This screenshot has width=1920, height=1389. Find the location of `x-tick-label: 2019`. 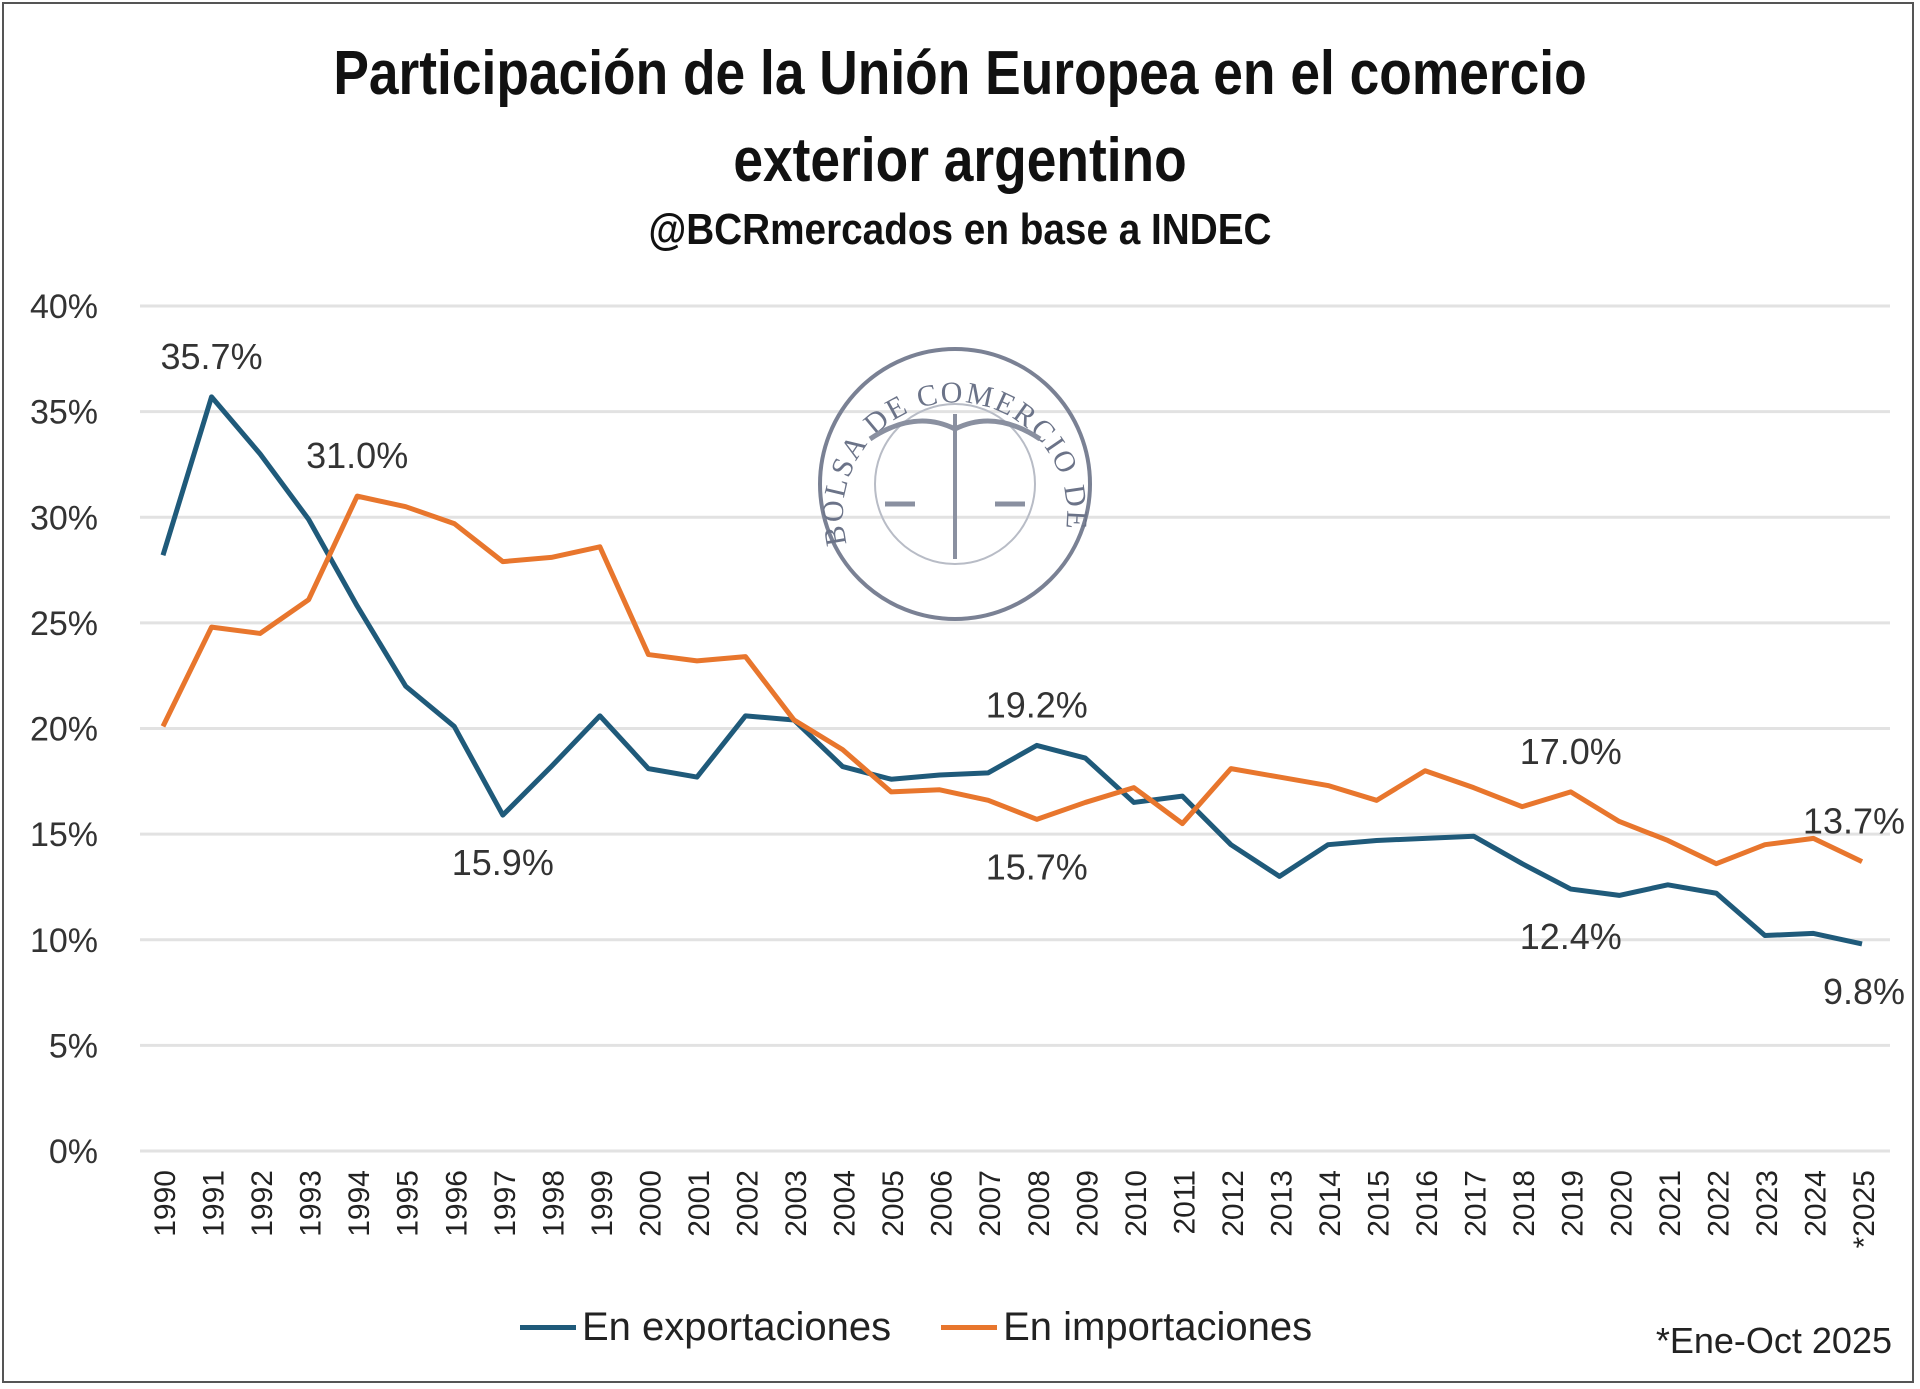

x-tick-label: 2019 is located at coordinates (1573, 1203).